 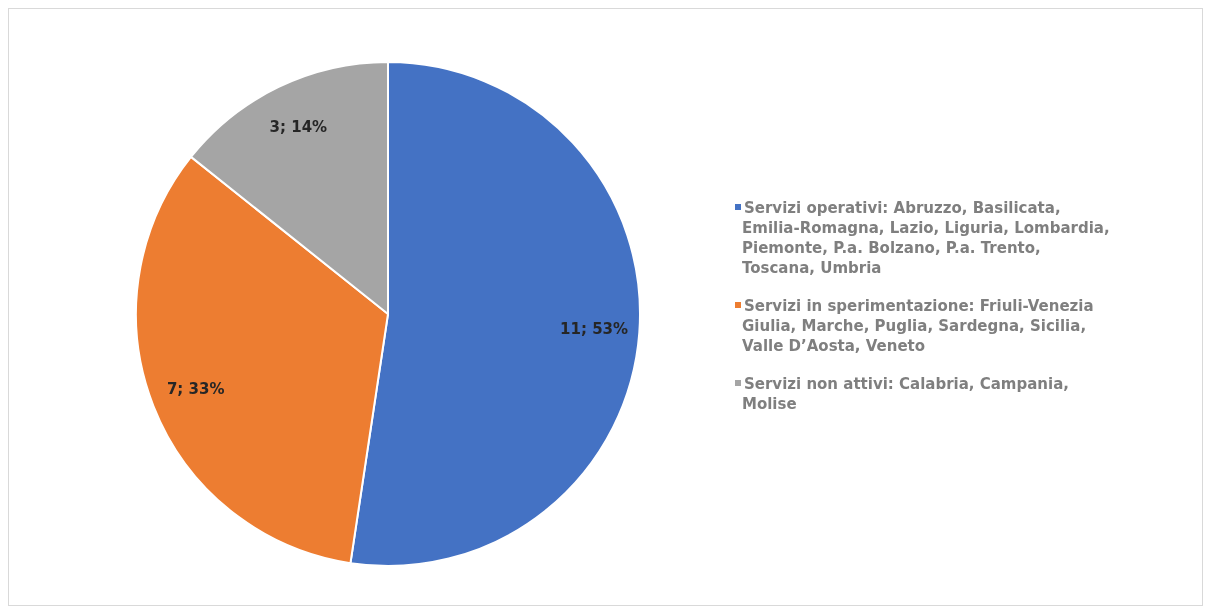 I want to click on legend-label: Servizi non attivi: Calabria, Campania, Molise, so click(x=905, y=394).